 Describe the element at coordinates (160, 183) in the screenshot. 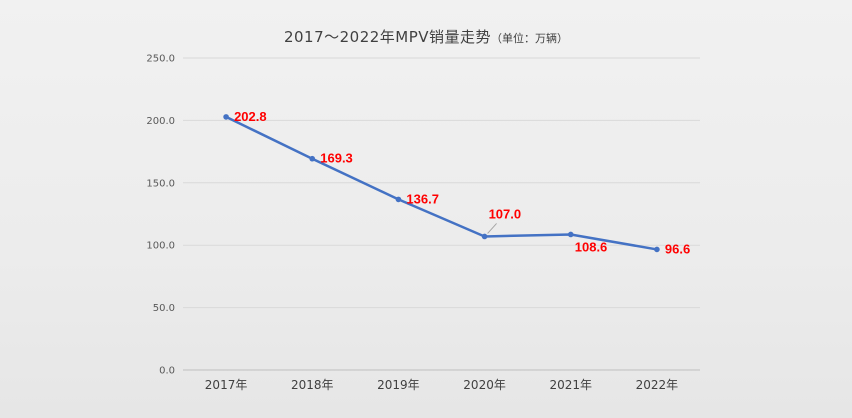

I see `y-tick-label: 150.0` at that location.